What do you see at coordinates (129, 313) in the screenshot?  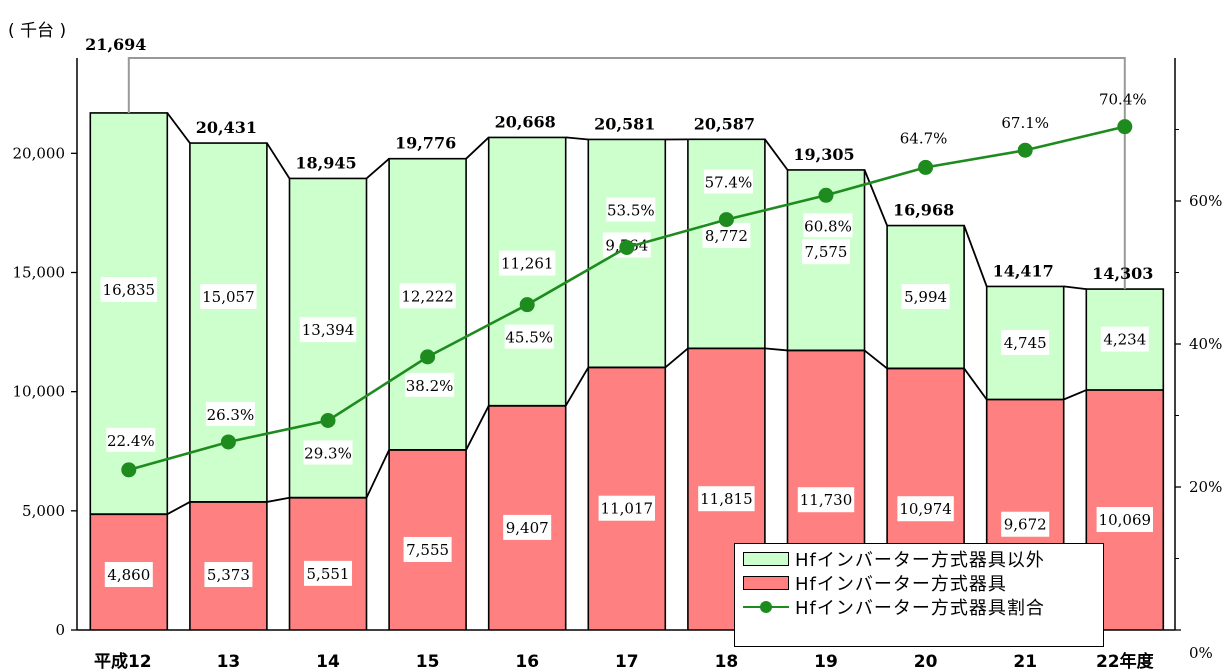 I see `bar-other` at bounding box center [129, 313].